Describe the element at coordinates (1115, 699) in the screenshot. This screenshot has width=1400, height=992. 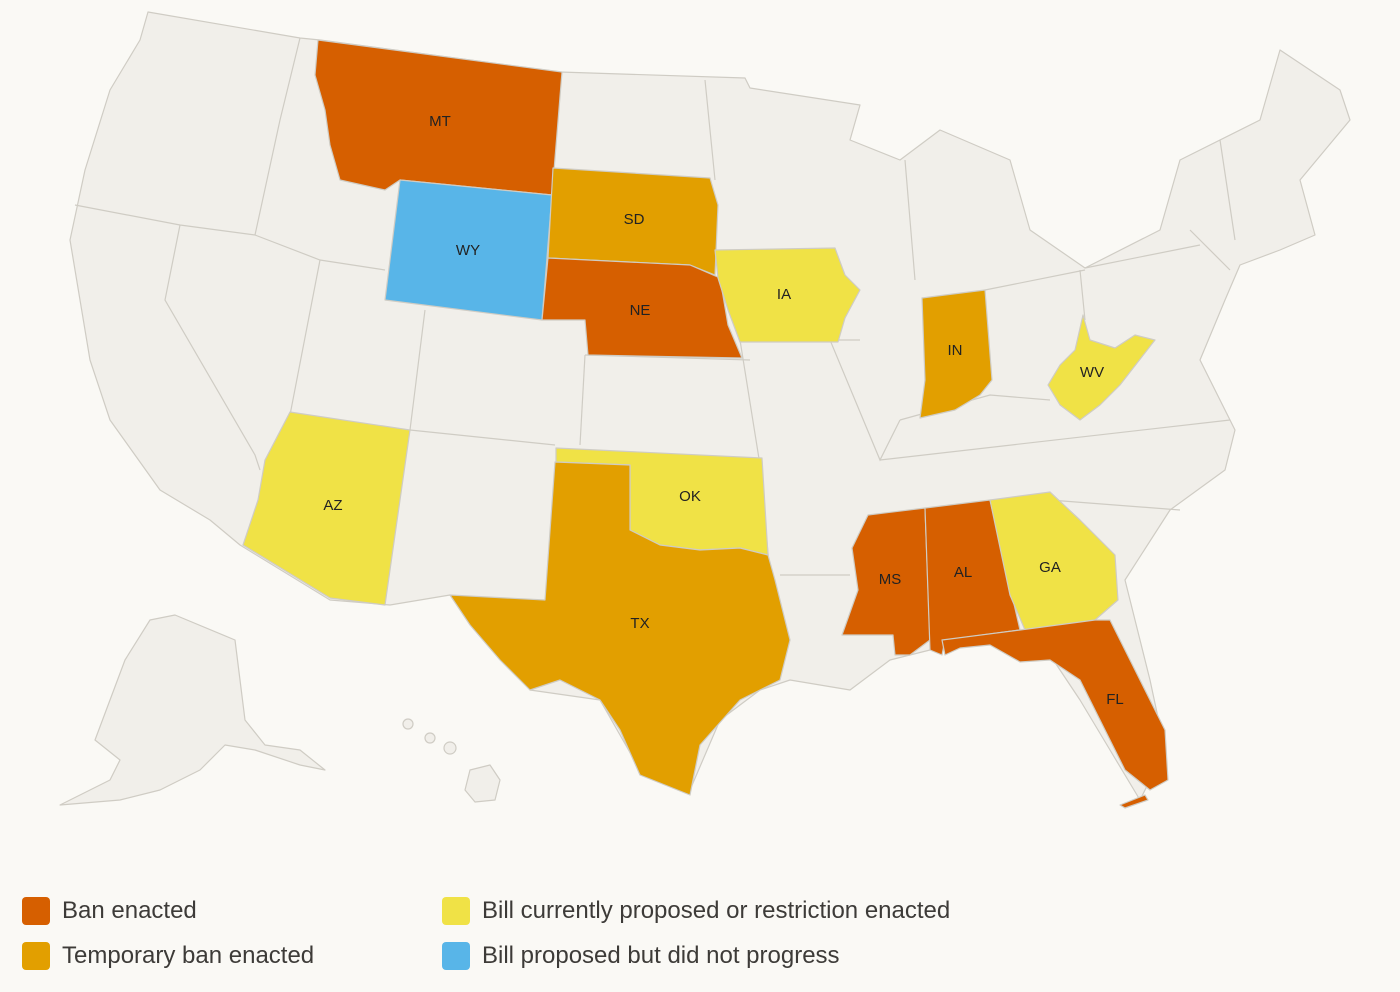
I see `state-label-FL: FL` at that location.